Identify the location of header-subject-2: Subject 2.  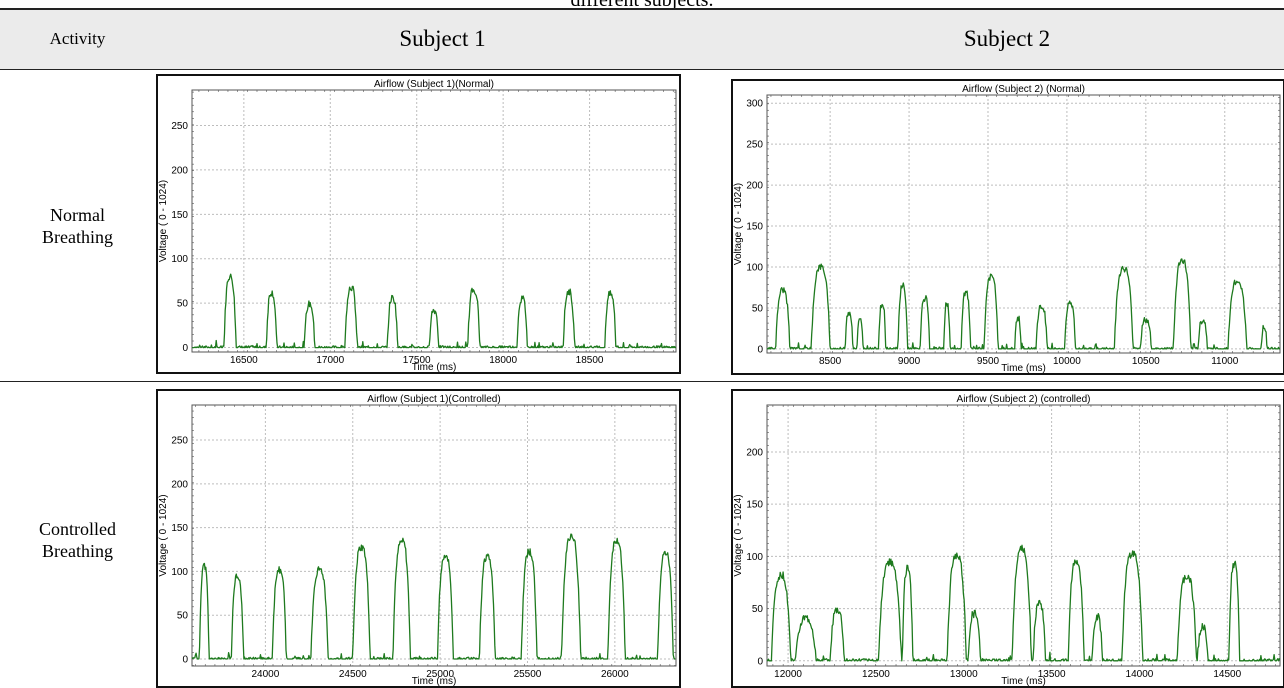
(1007, 38).